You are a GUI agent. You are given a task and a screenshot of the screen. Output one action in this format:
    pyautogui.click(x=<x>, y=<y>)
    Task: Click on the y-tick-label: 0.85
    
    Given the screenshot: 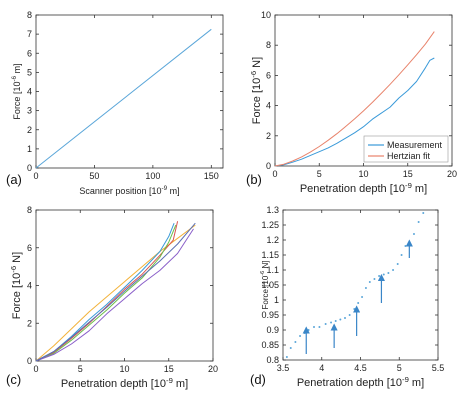 What is the action you would take?
    pyautogui.click(x=270, y=345)
    